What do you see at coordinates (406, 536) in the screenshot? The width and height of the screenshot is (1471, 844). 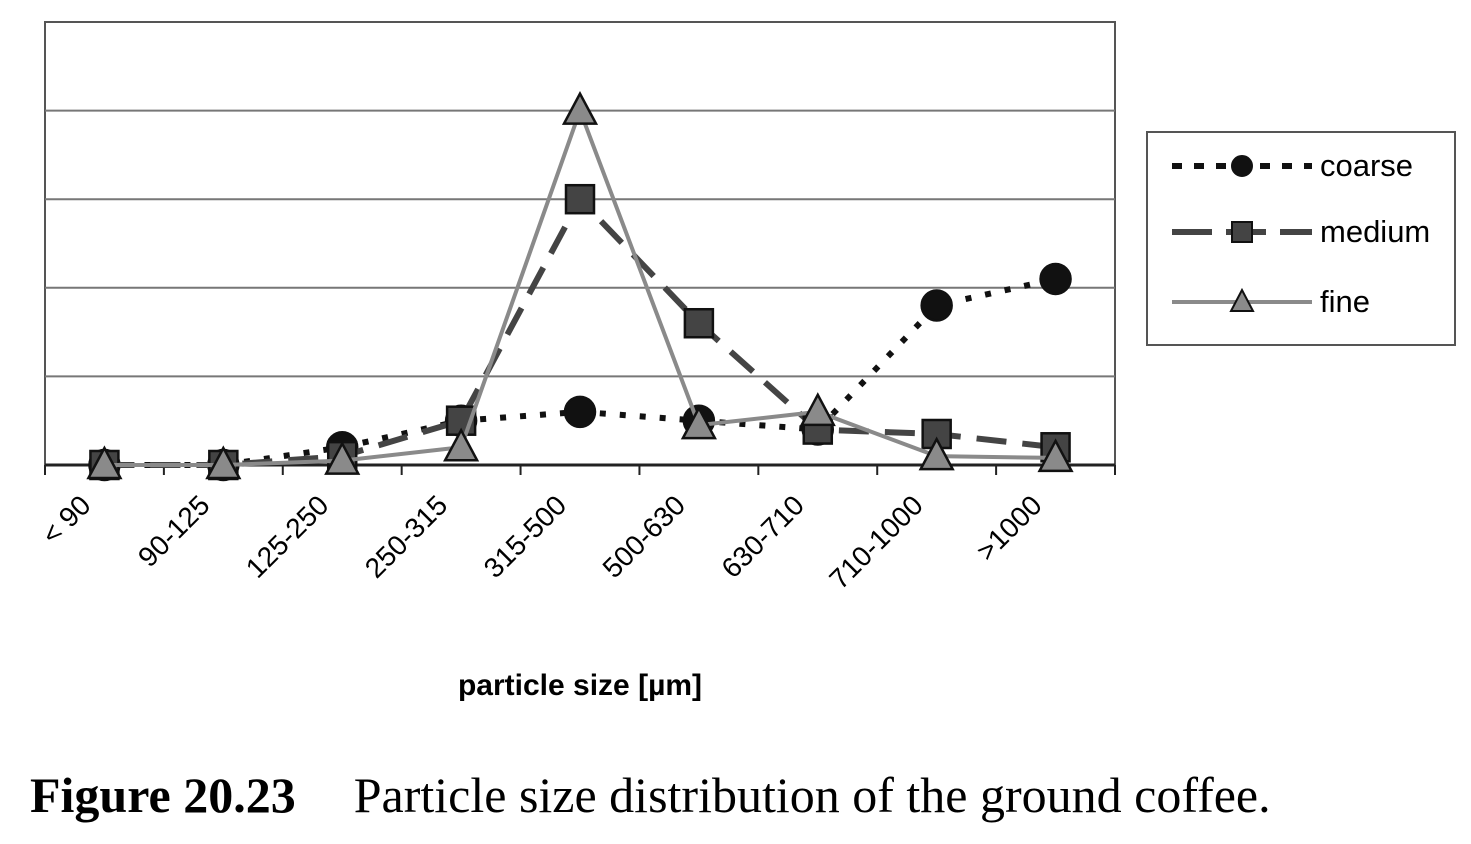 I see `x-tick-label: 250-315` at bounding box center [406, 536].